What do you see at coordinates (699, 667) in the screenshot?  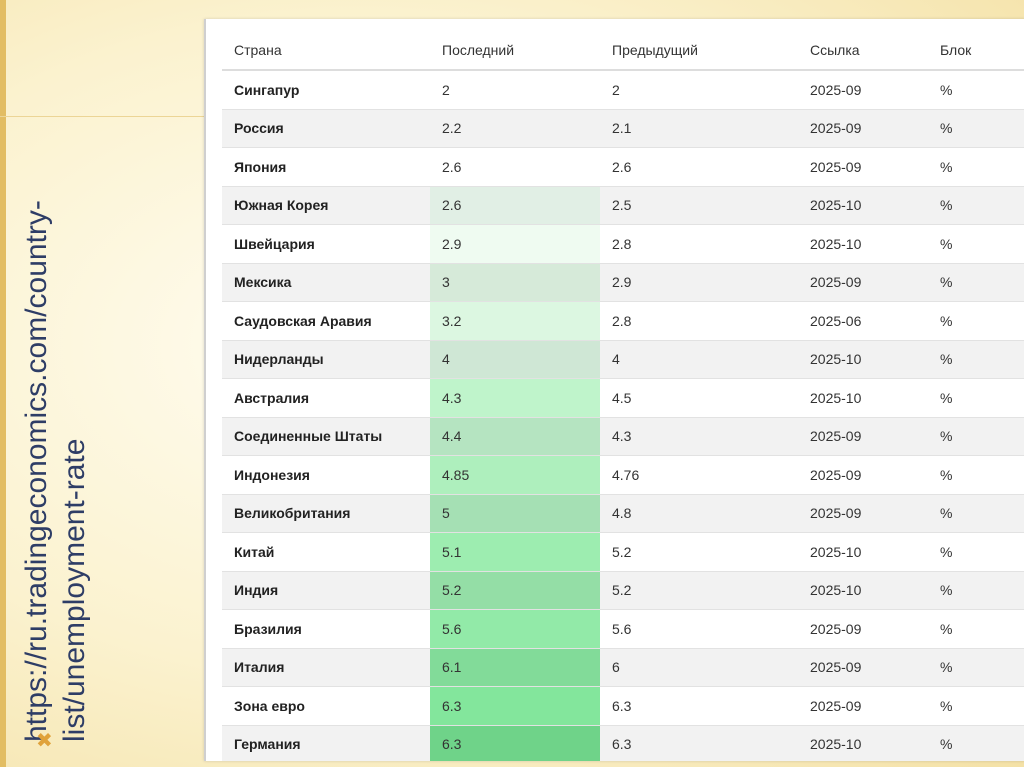 I see `previous-value-cell: 6` at bounding box center [699, 667].